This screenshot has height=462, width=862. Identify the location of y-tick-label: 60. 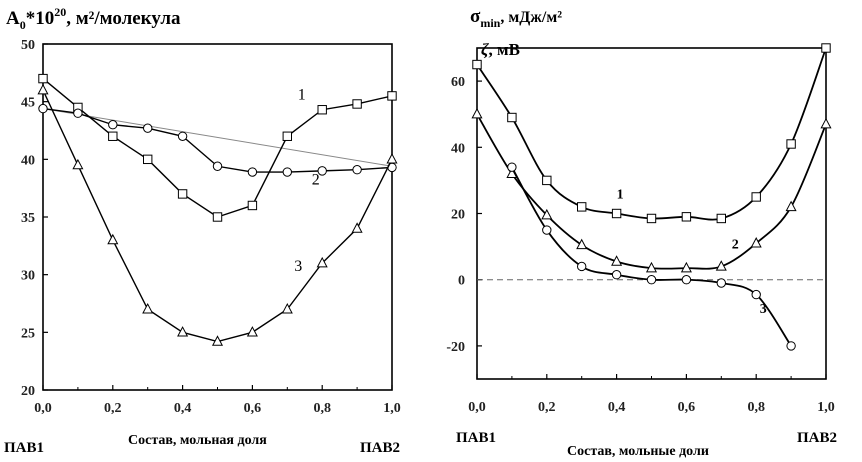
(458, 82).